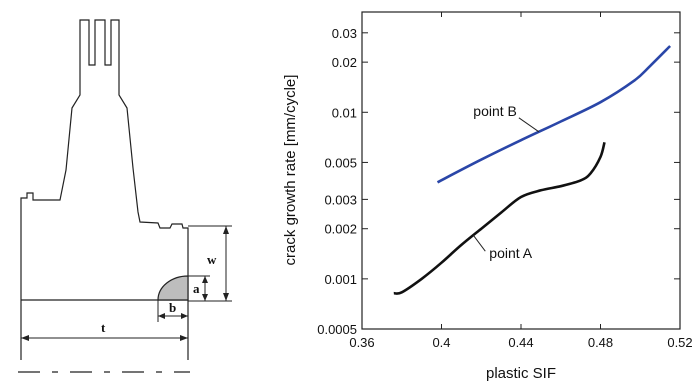 Image resolution: width=699 pixels, height=385 pixels. I want to click on x-tick-label: 0.4, so click(441, 342).